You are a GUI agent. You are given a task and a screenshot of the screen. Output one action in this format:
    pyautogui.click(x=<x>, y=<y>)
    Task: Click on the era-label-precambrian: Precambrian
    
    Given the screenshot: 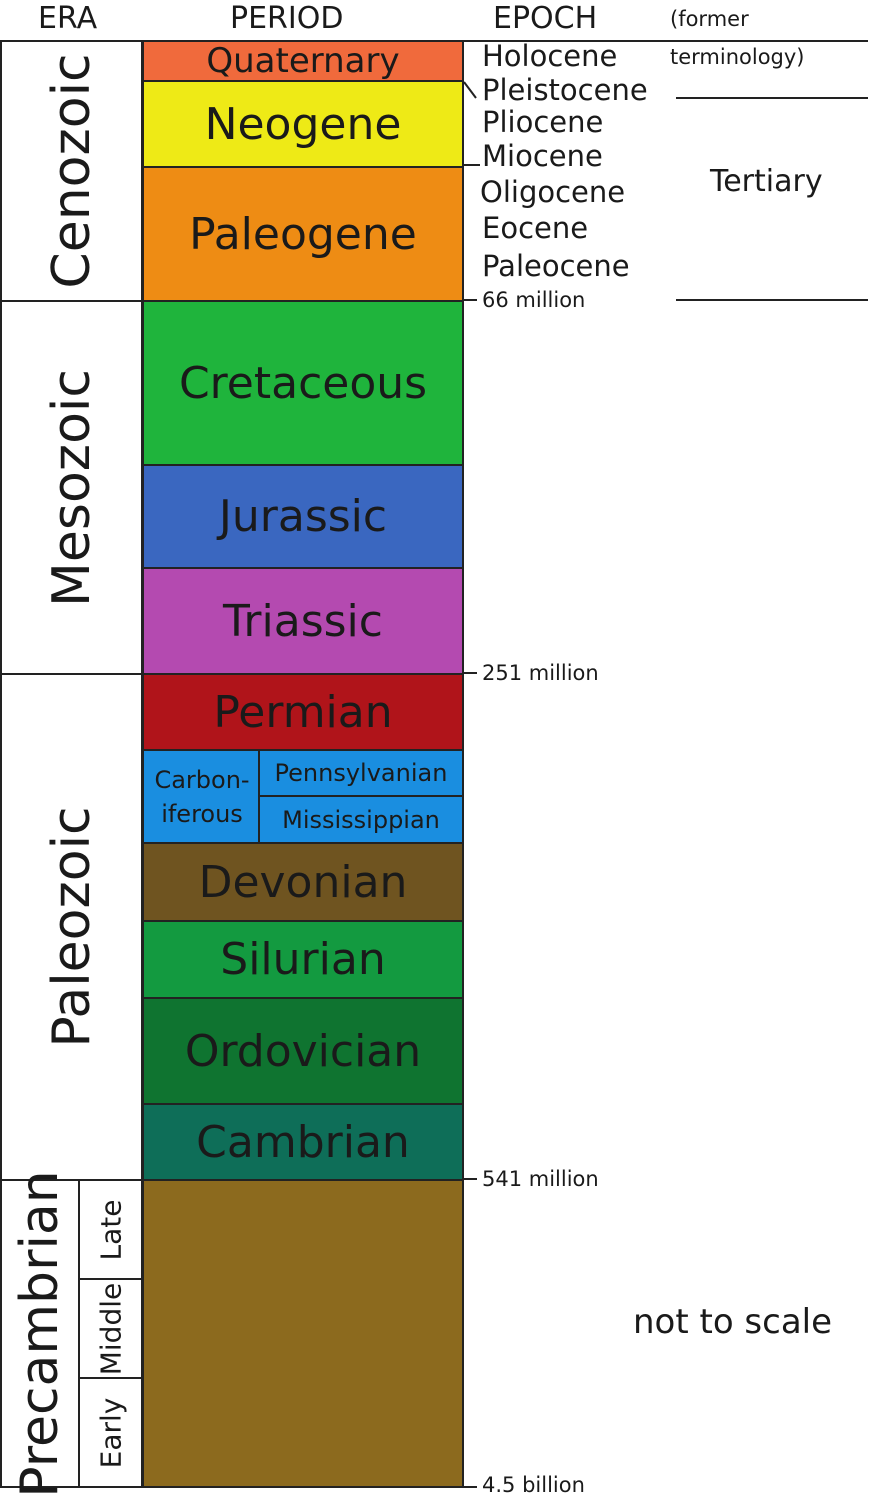 What is the action you would take?
    pyautogui.click(x=40, y=1333)
    